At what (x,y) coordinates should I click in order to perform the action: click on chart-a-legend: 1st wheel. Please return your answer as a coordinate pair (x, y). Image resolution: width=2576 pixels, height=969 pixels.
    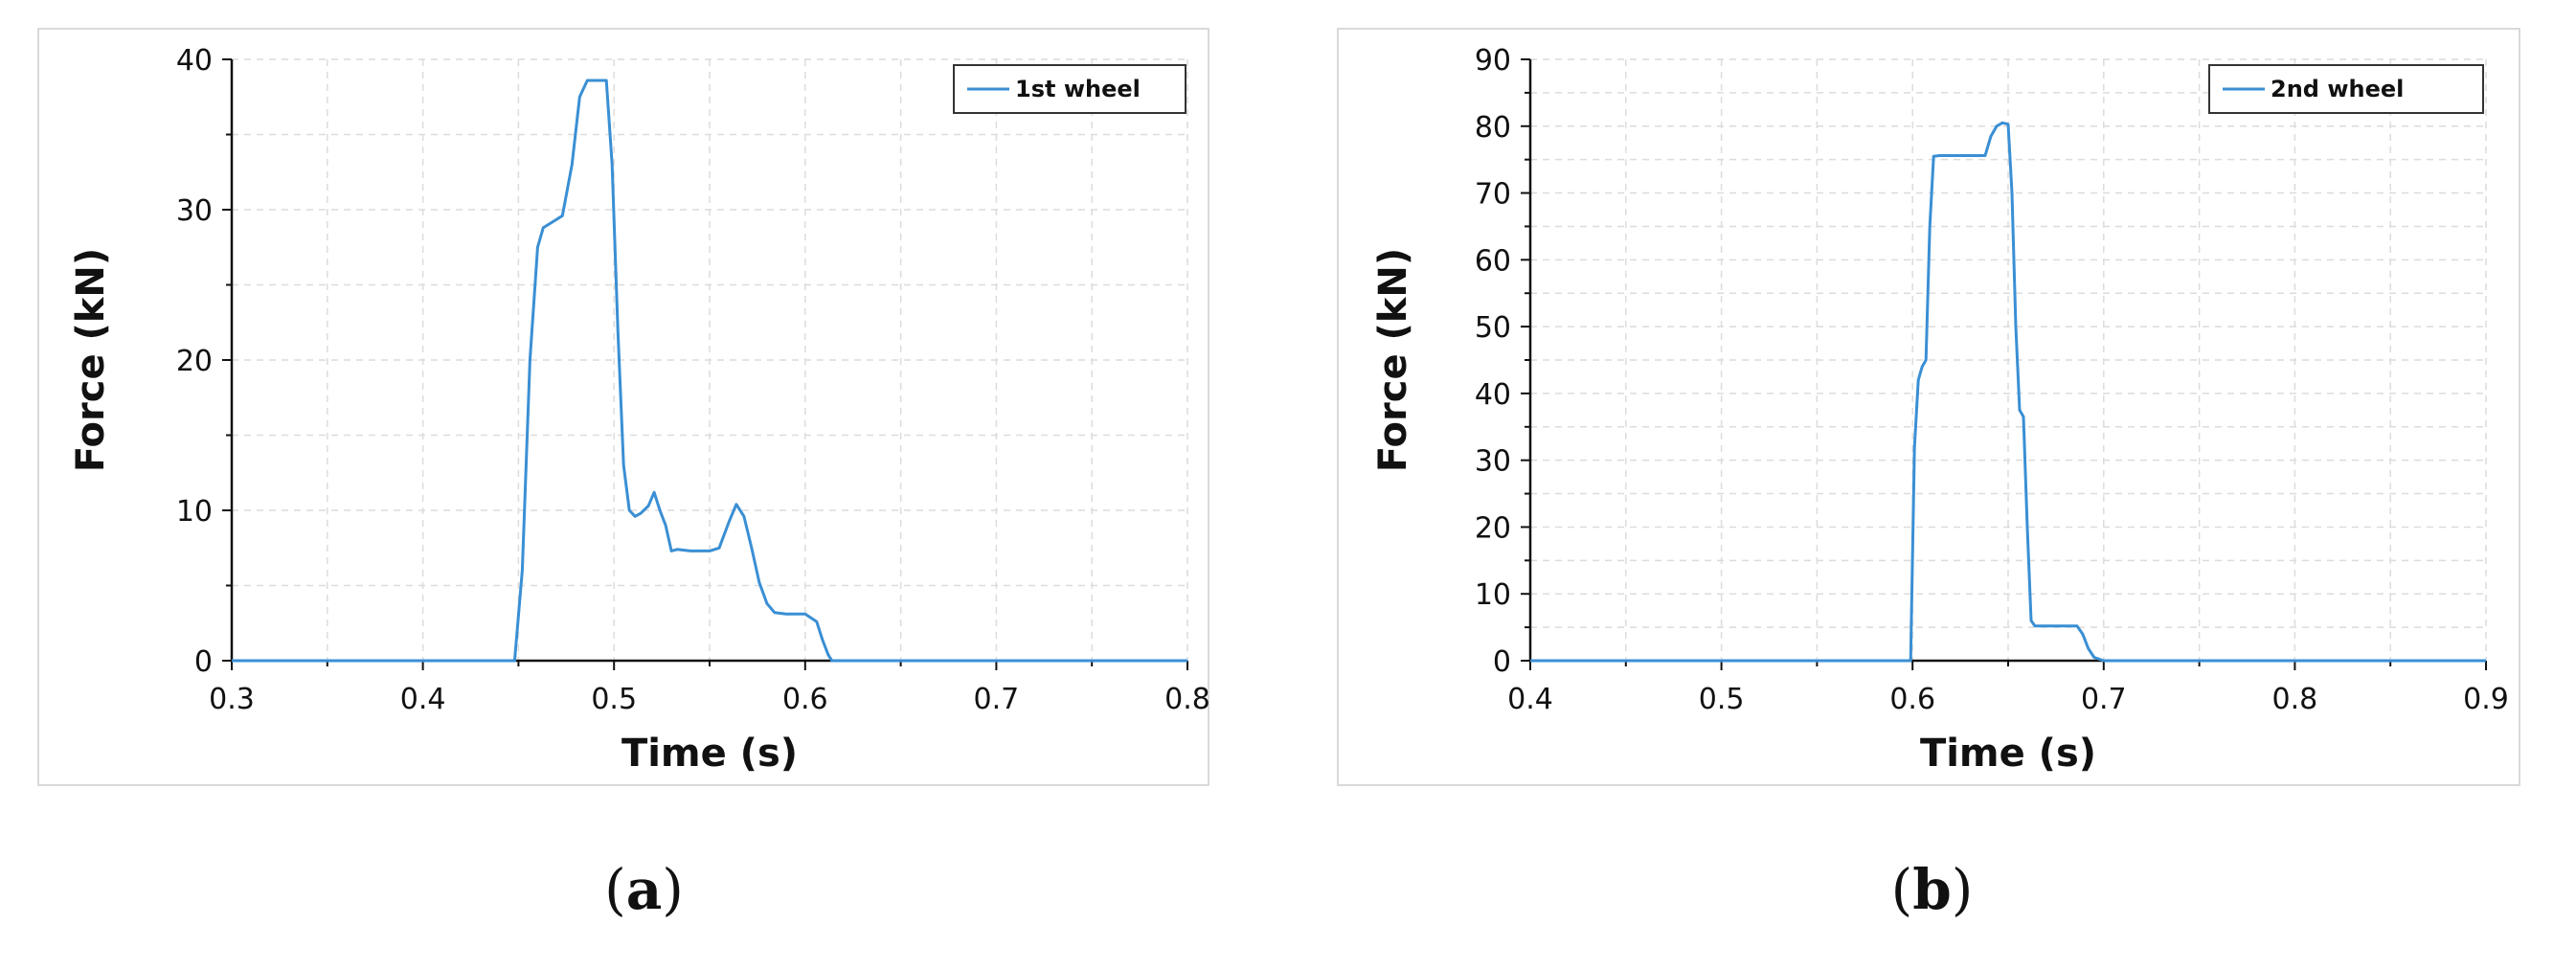
    Looking at the image, I should click on (1069, 89).